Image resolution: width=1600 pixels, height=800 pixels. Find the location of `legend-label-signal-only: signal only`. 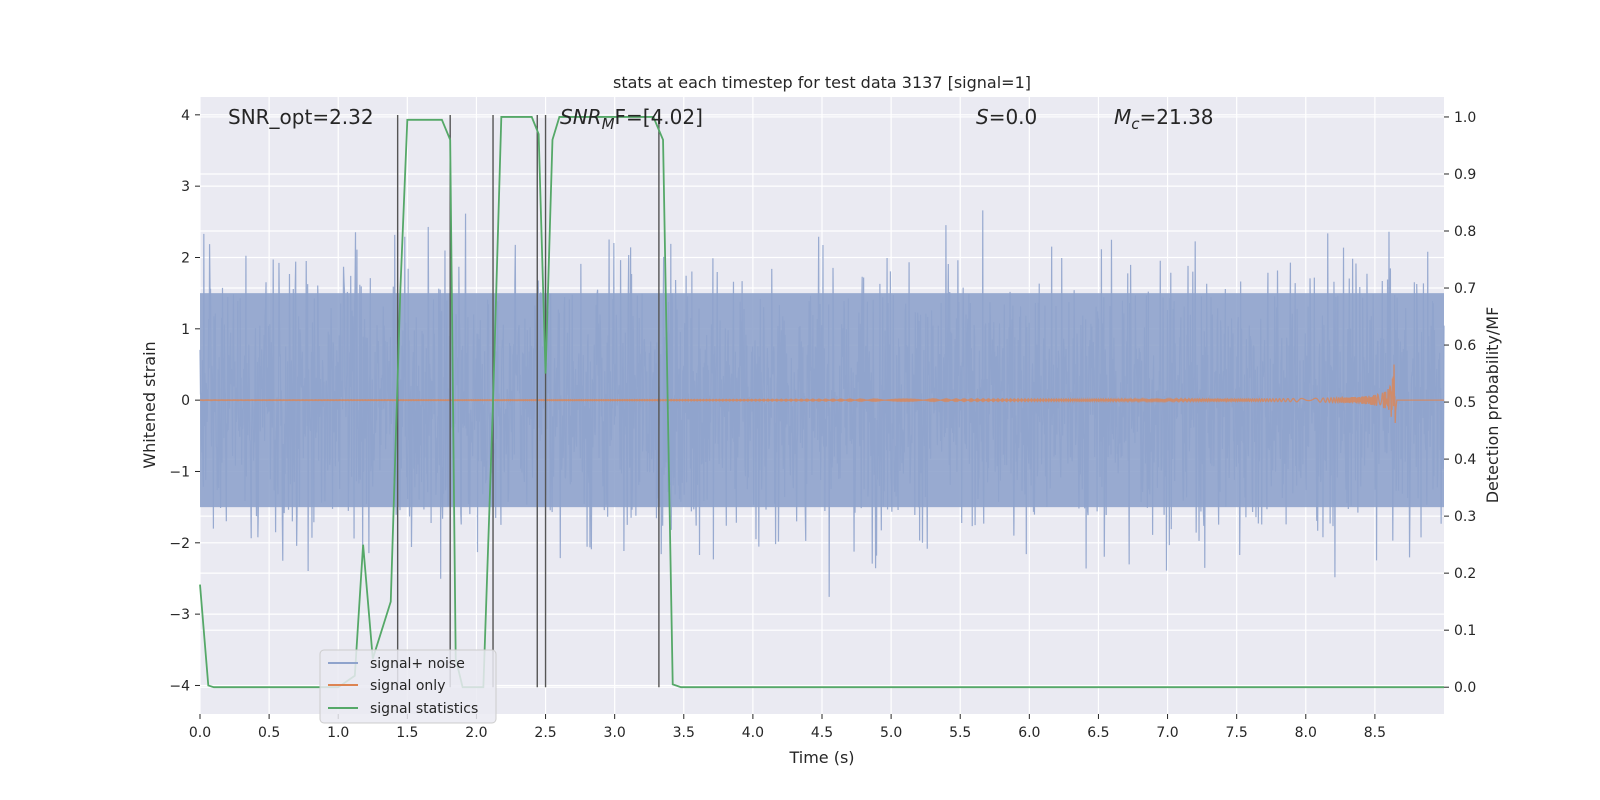

legend-label-signal-only: signal only is located at coordinates (407, 686).